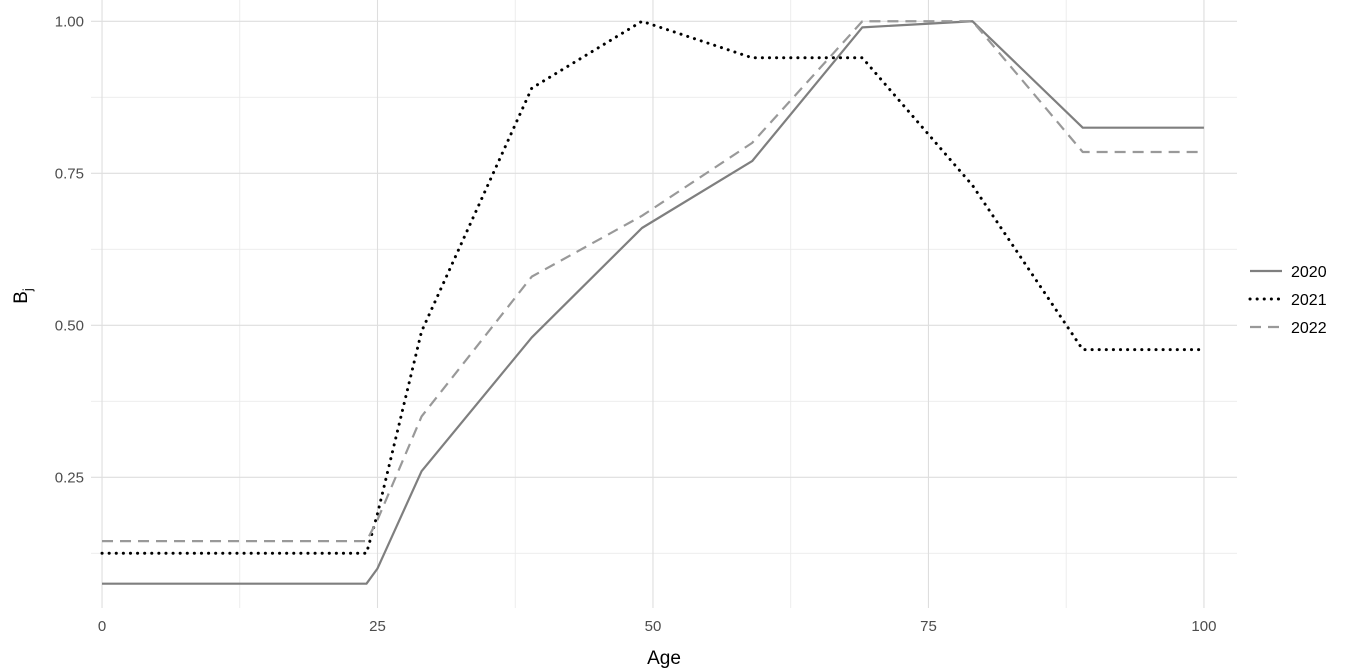  I want to click on x-tick-label: 0, so click(102, 626).